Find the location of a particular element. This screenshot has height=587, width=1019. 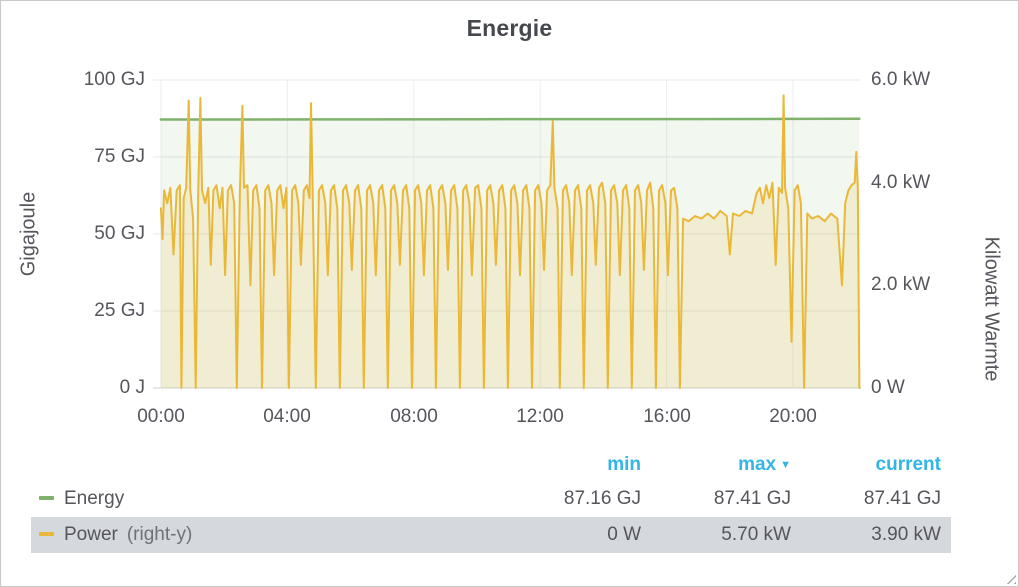

legend-row-energy: Energy 87.16 GJ 87.41 GJ 87.41 GJ is located at coordinates (491, 499).